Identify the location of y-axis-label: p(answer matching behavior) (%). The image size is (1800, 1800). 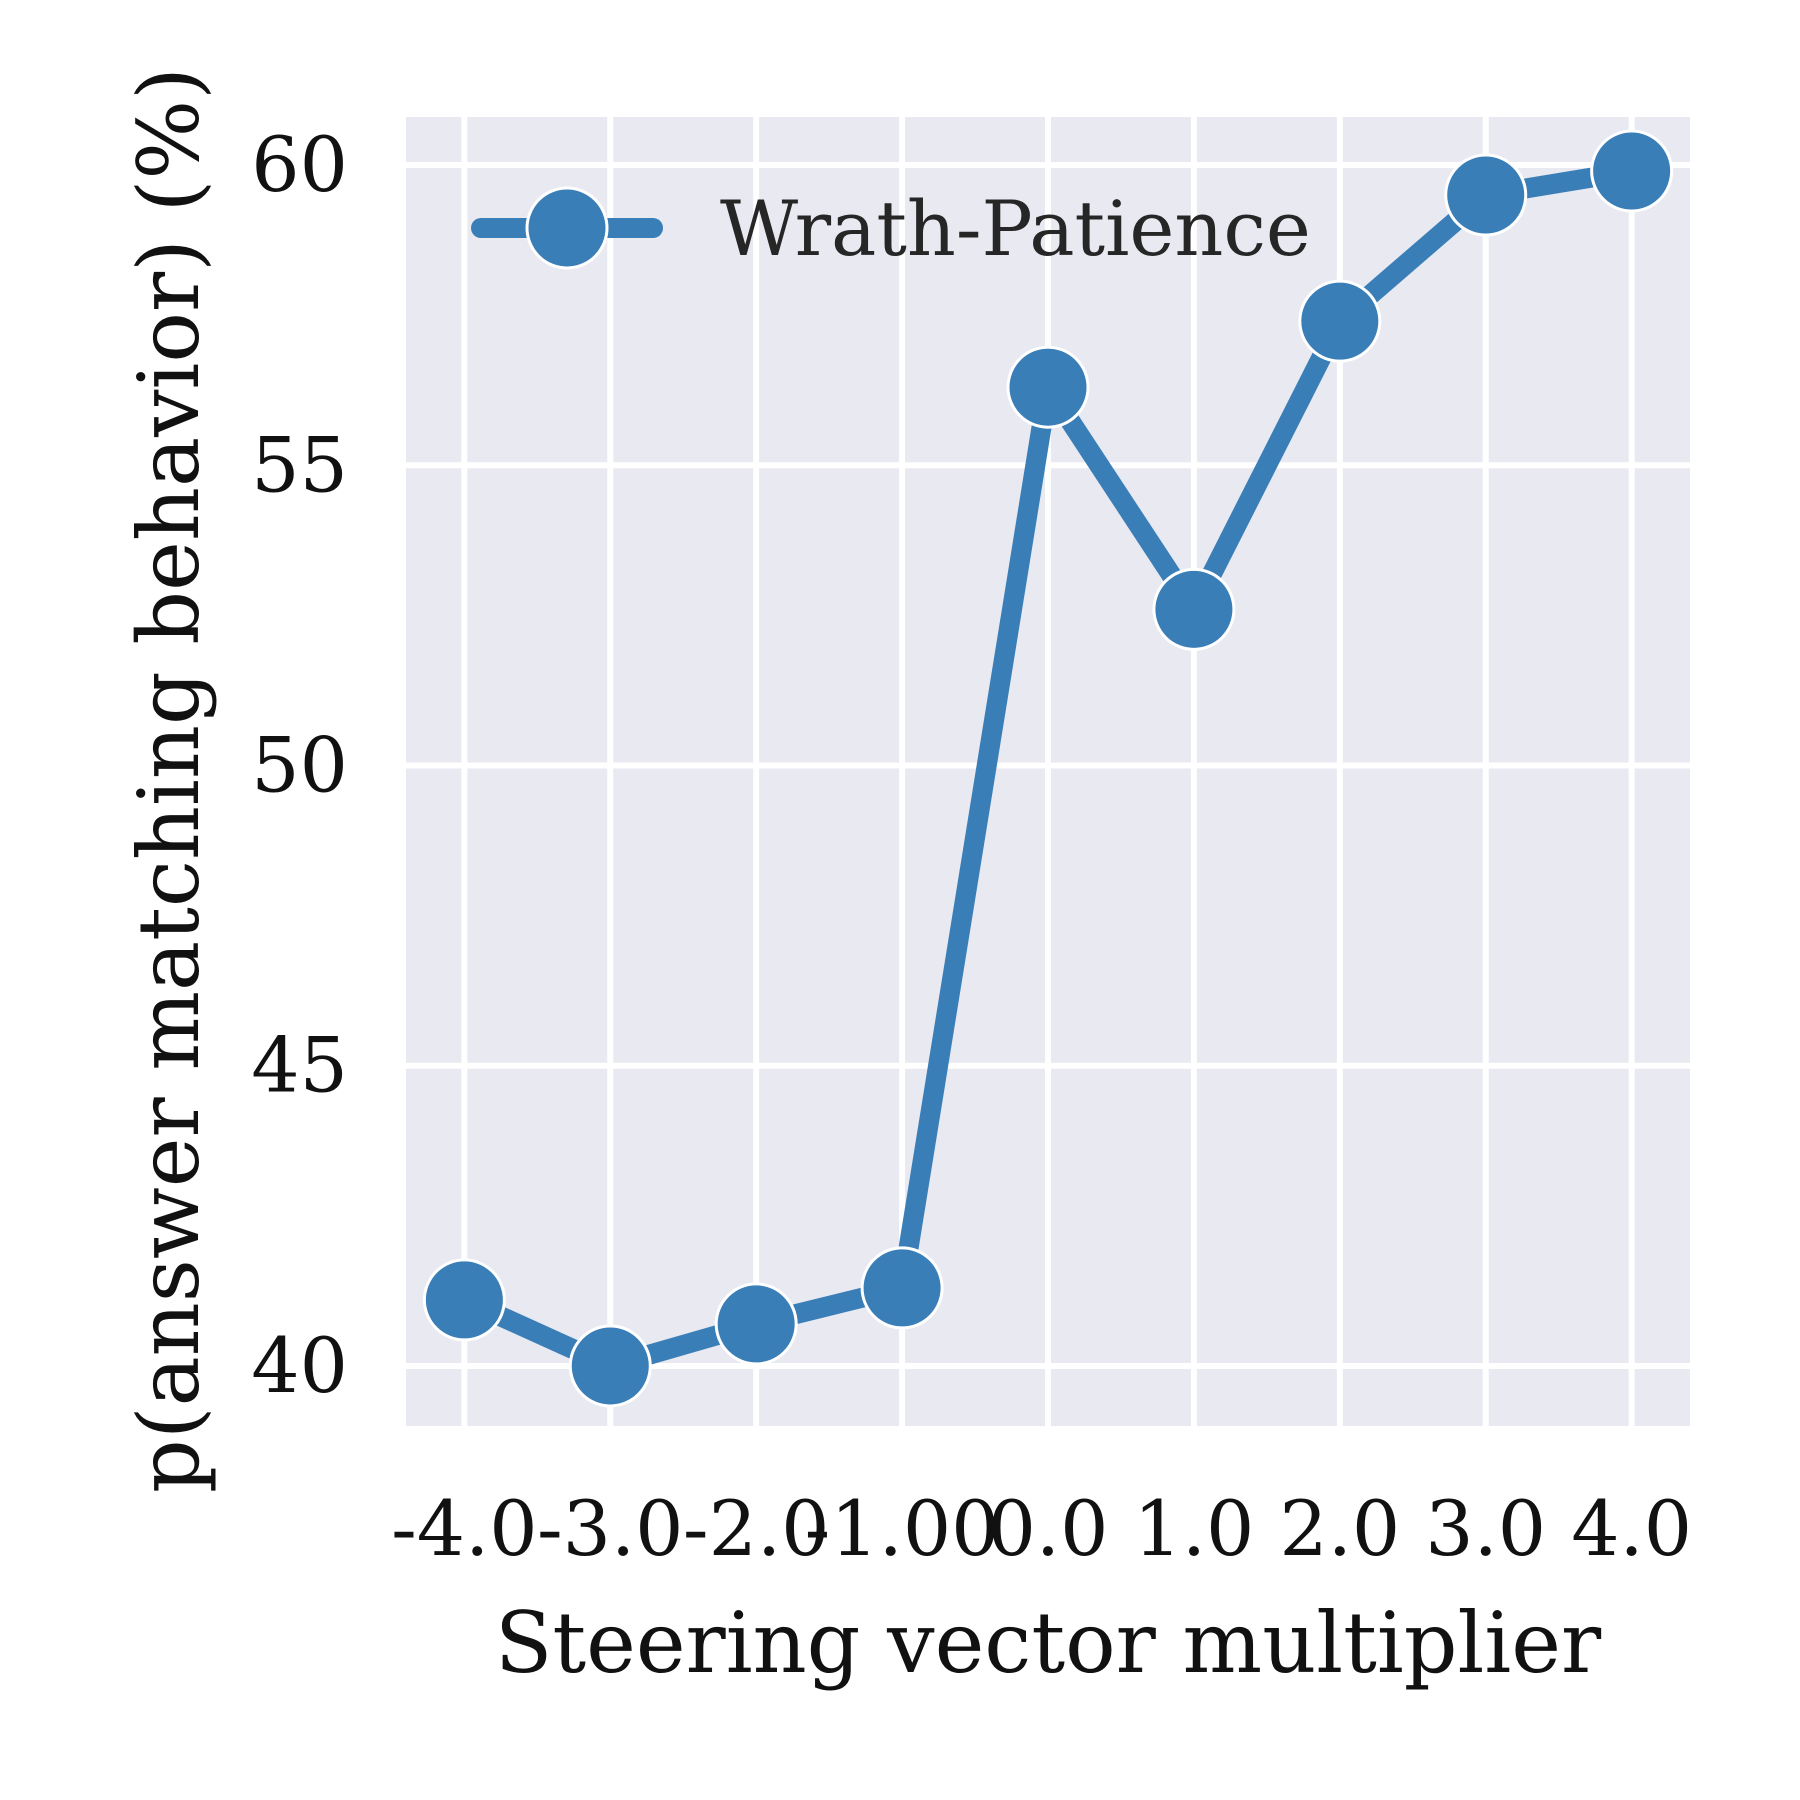
(169, 780).